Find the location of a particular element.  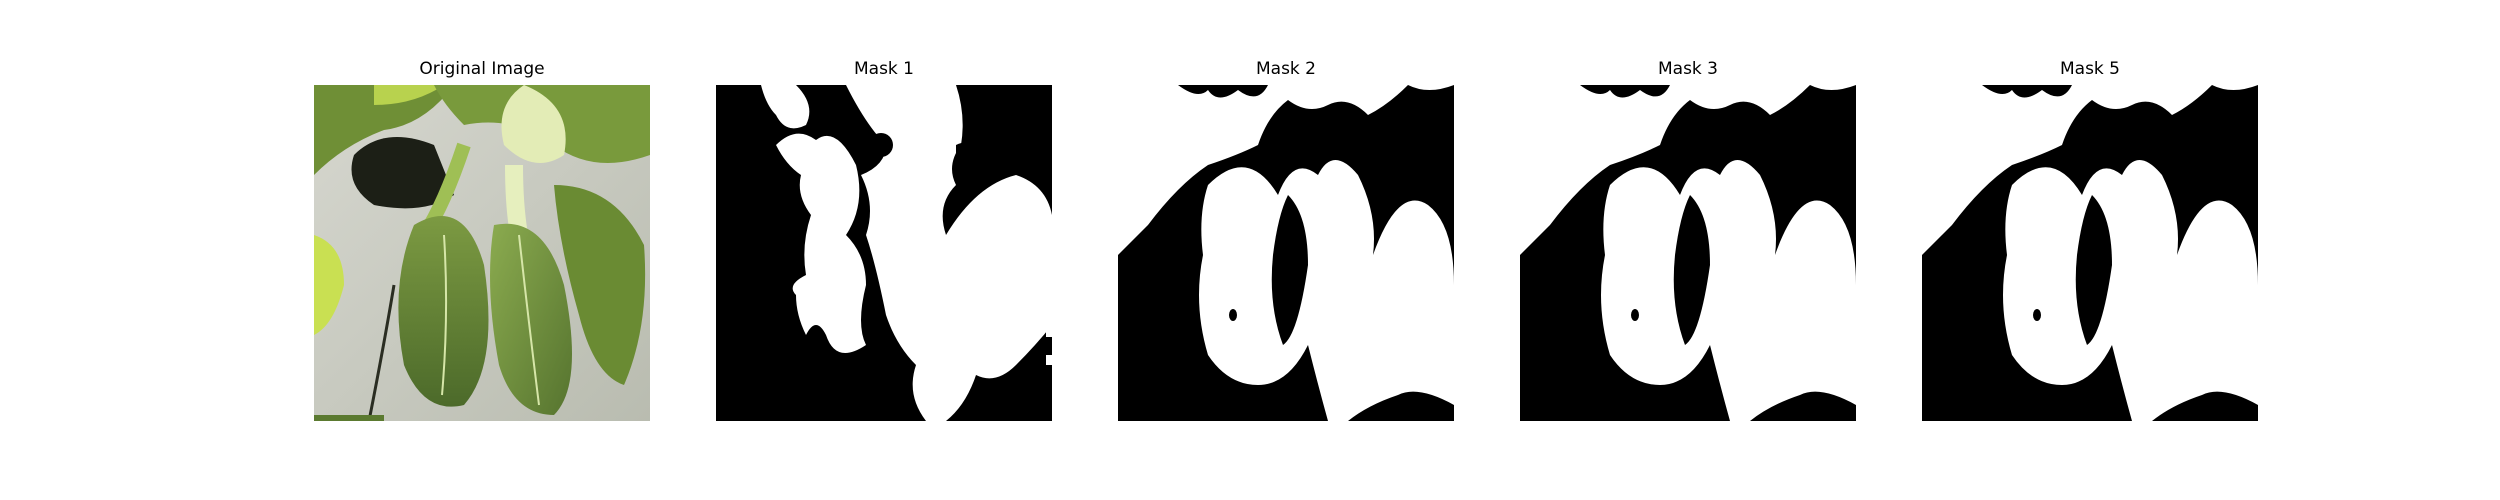

mask-3-panel: Mask 3 is located at coordinates (1688, 240).